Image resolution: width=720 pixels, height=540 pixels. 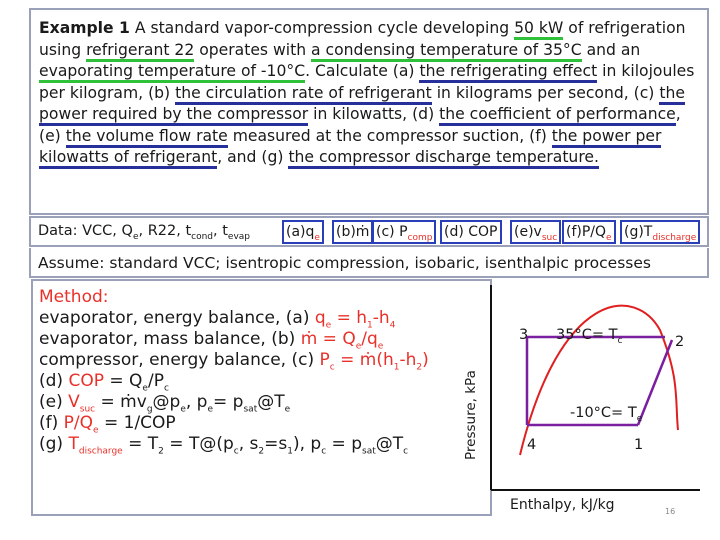 I want to click on find-tag-b: (b)ṁ, so click(x=353, y=232).